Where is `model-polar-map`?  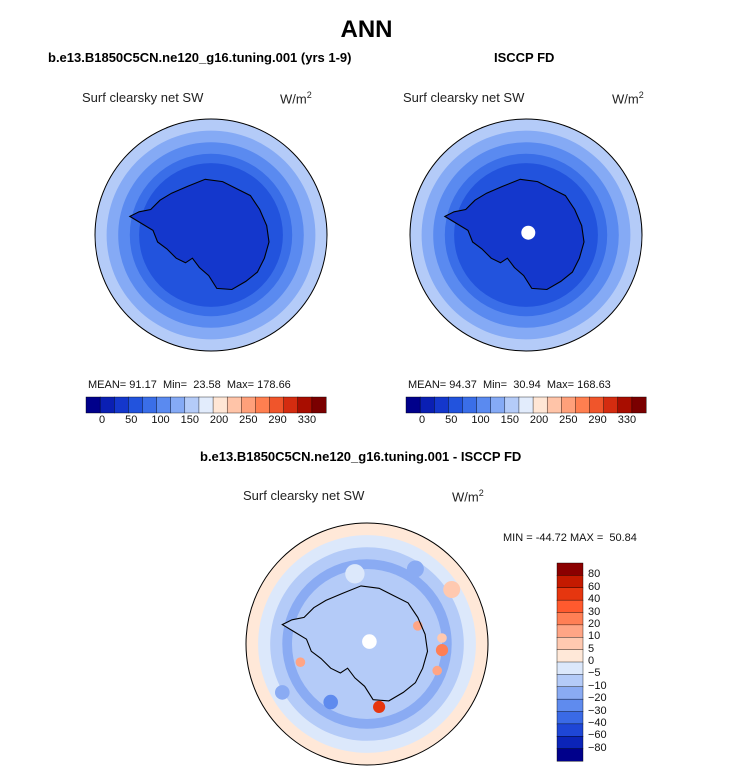 model-polar-map is located at coordinates (211, 235).